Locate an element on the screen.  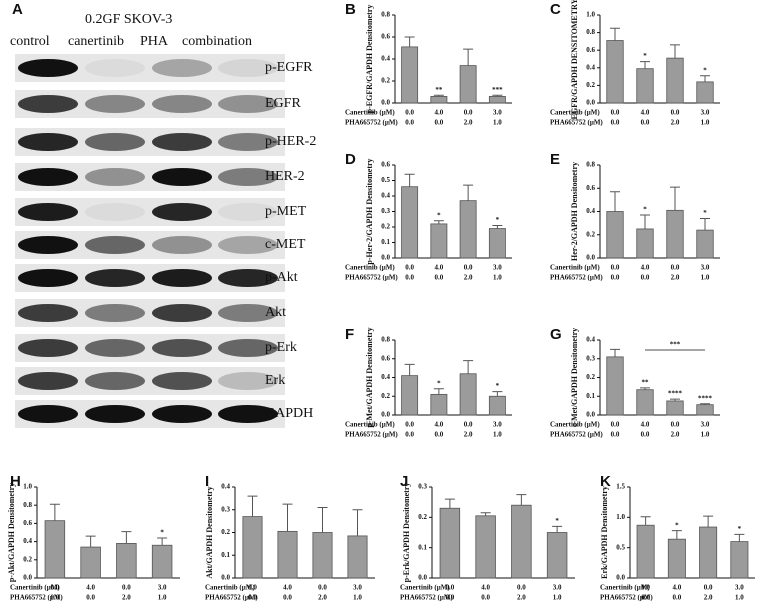
y-tick-label: 1.0 is located at coordinates (590, 15).